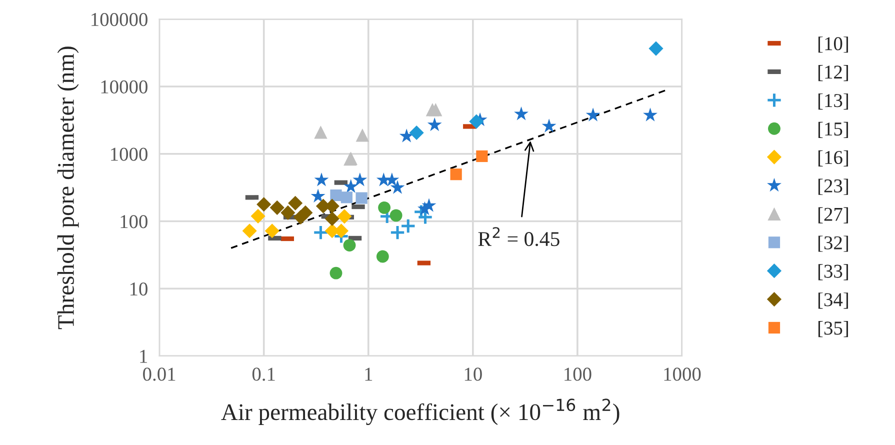 The image size is (895, 445). Describe the element at coordinates (833, 329) in the screenshot. I see `legend-label: [35]` at that location.